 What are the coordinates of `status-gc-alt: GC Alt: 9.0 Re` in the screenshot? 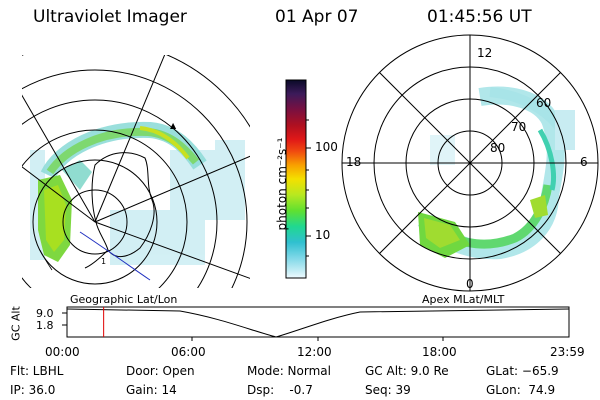 It's located at (407, 371).